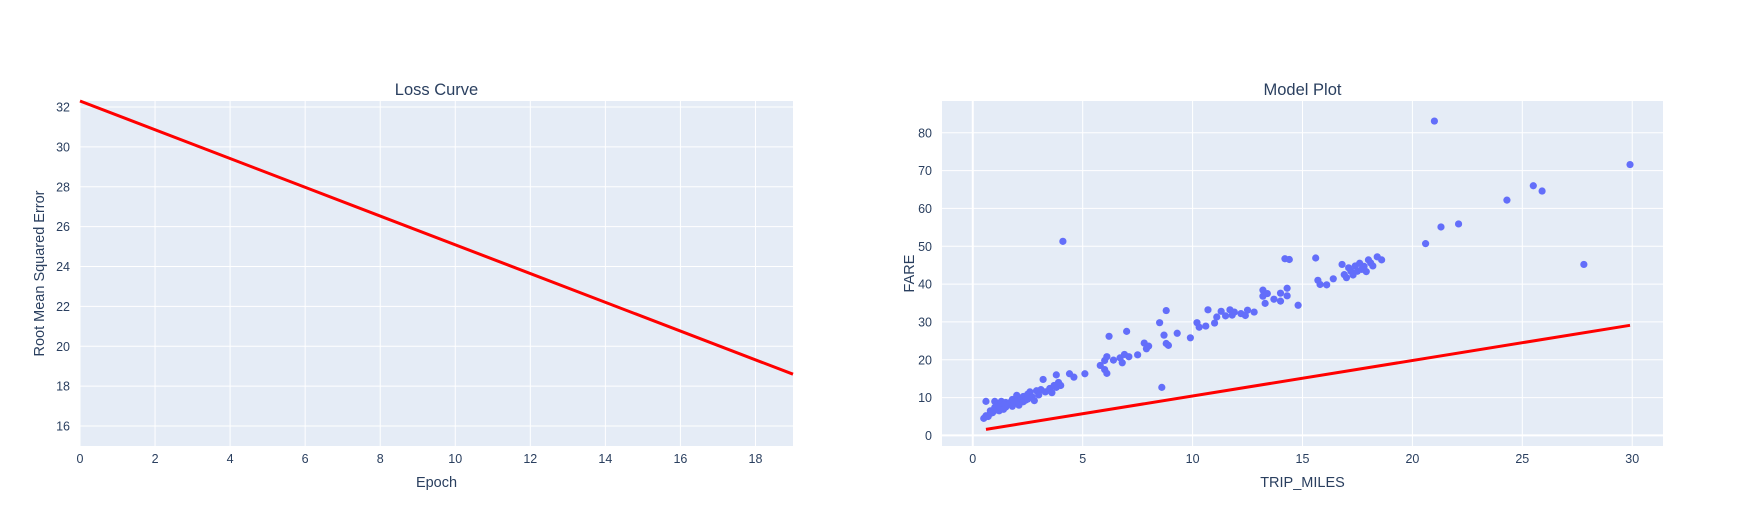 The height and width of the screenshot is (530, 1737). Describe the element at coordinates (305, 459) in the screenshot. I see `loss-curve-x-tick-label: 6` at that location.